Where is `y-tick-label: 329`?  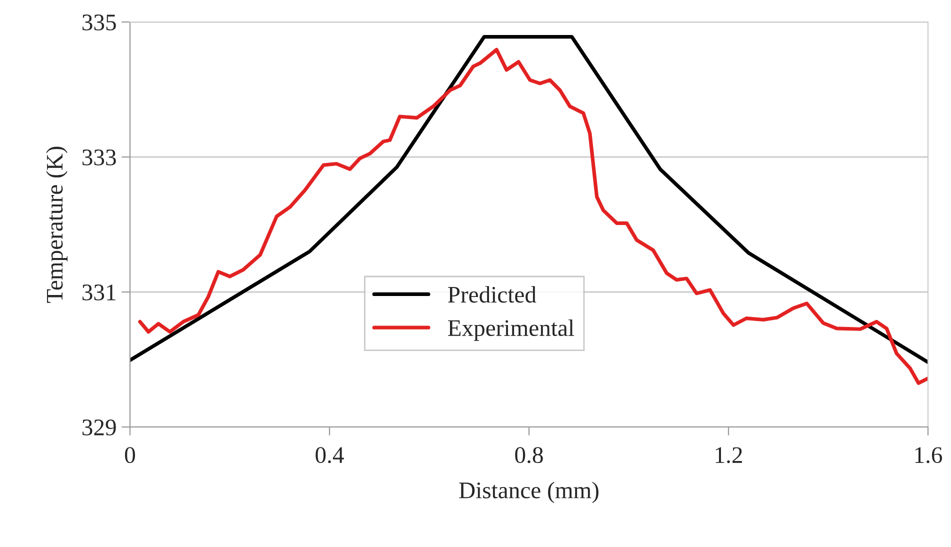 y-tick-label: 329 is located at coordinates (99, 428).